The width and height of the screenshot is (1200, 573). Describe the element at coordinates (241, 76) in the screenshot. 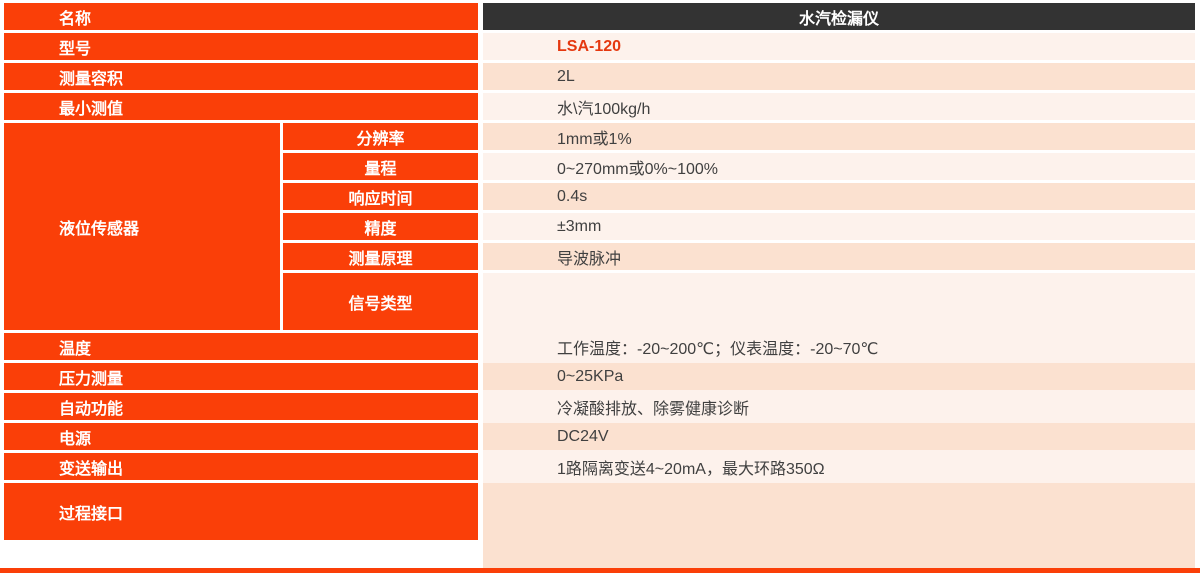

I see `label-volume: 测量容积` at that location.